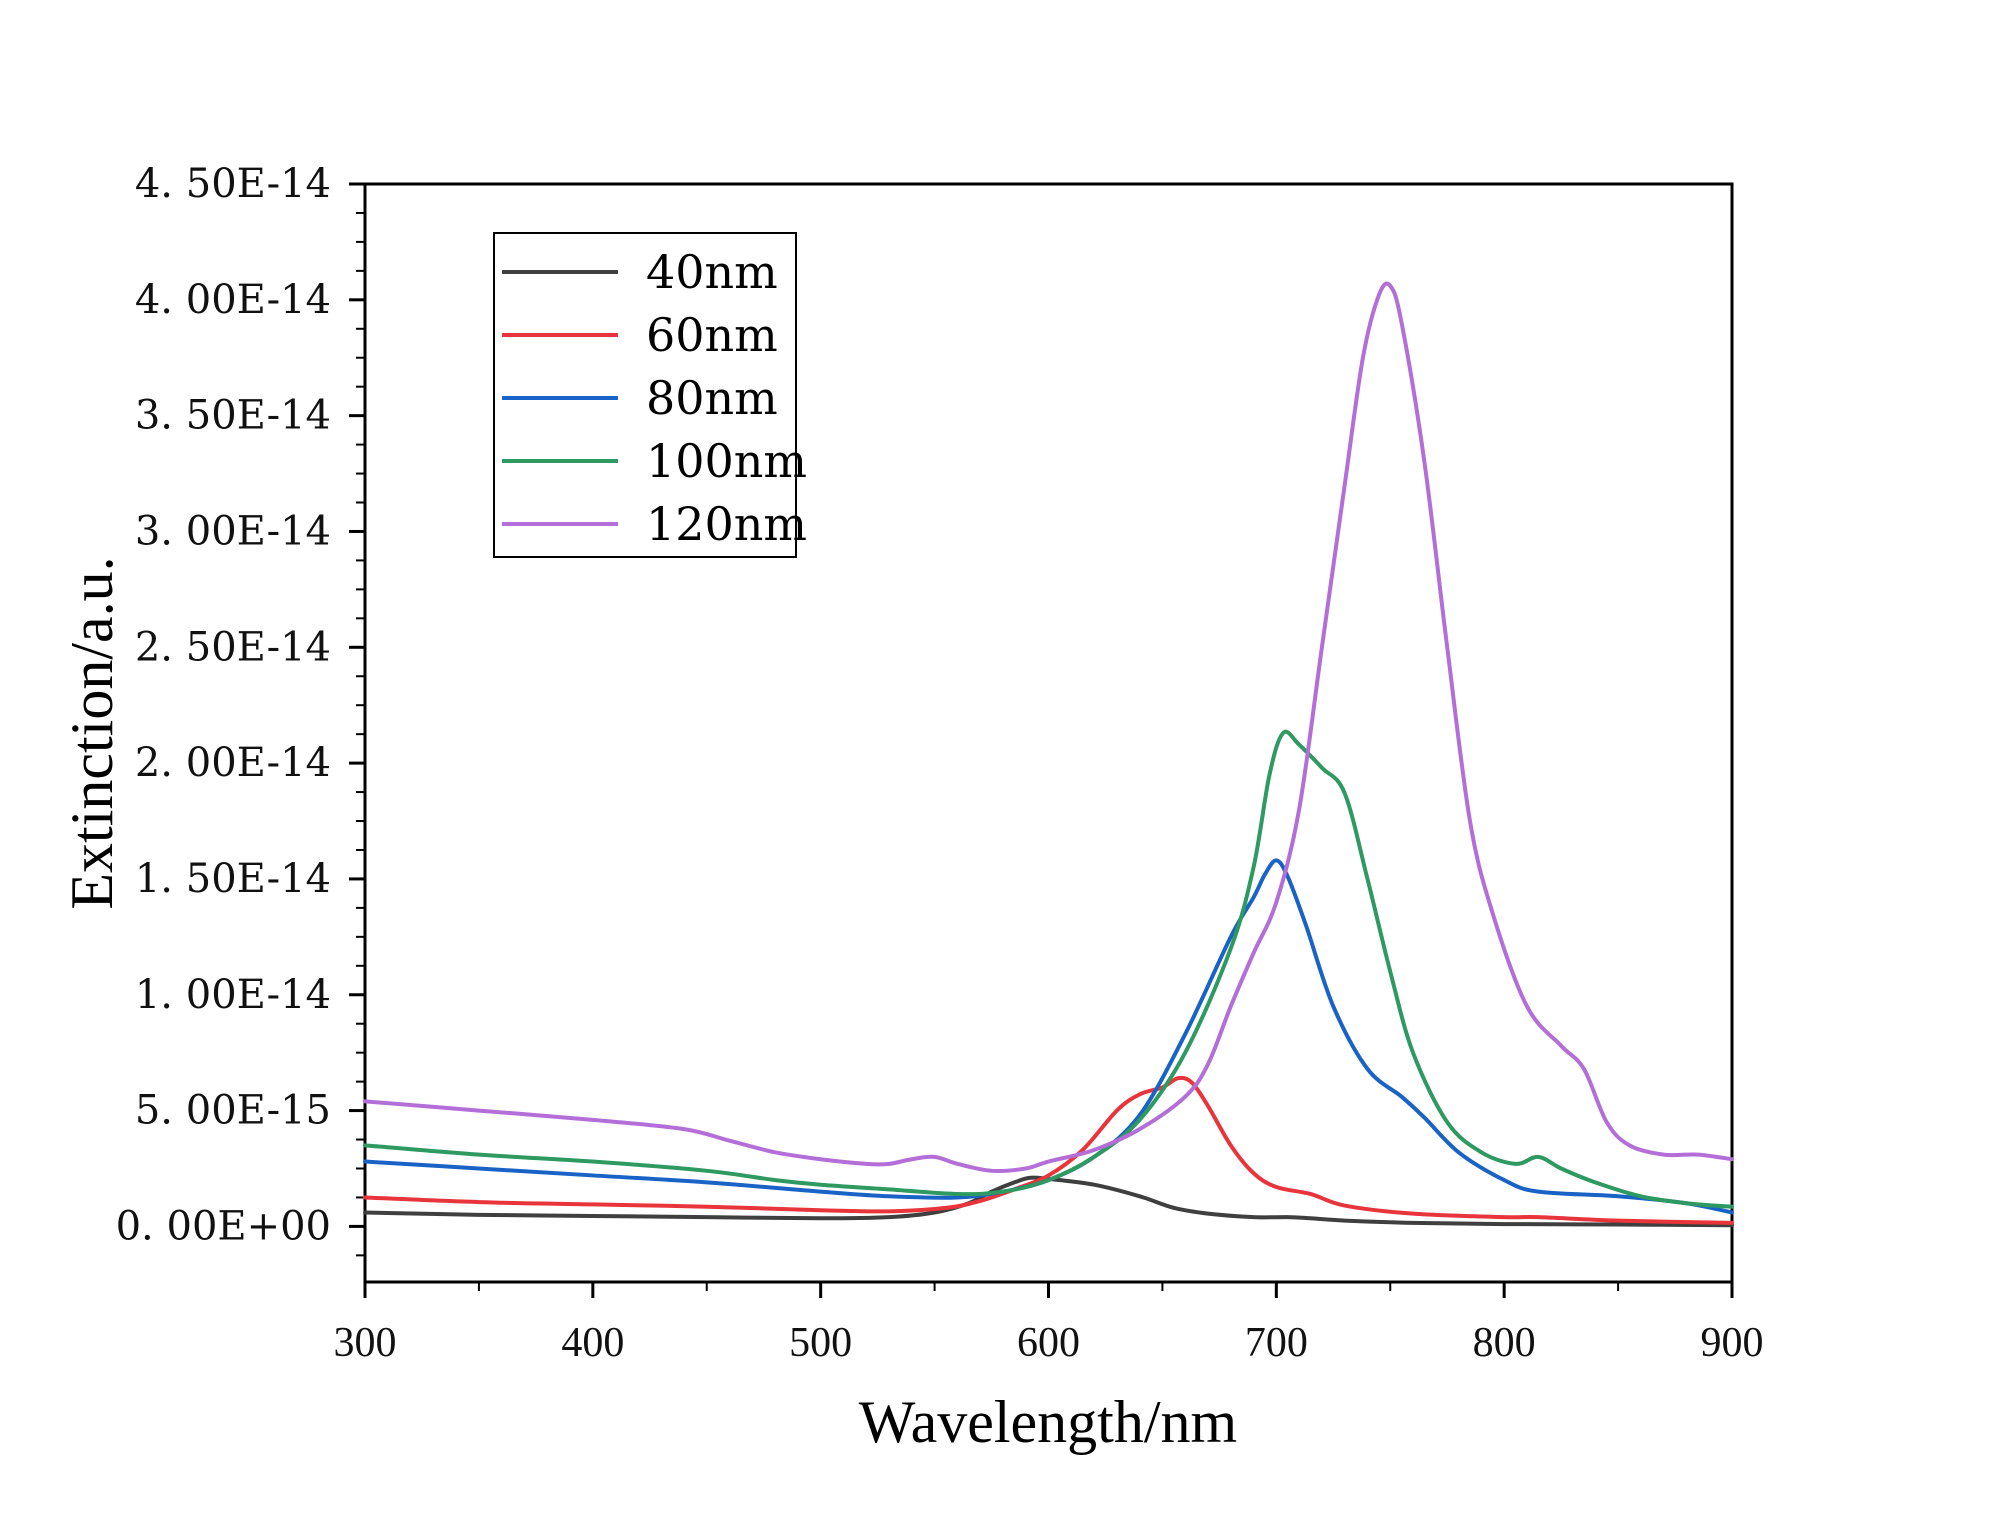 The height and width of the screenshot is (1530, 1999). I want to click on x-tick-label: 600, so click(1048, 1343).